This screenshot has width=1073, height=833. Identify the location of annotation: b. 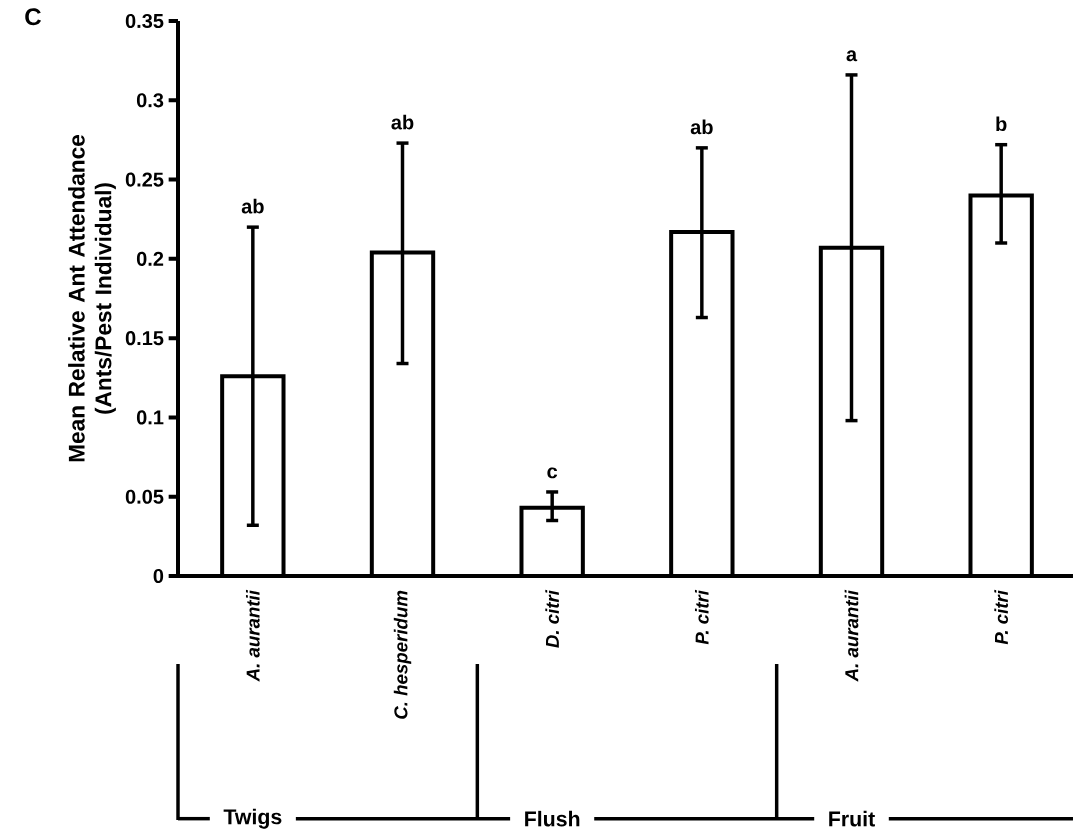
(1001, 124).